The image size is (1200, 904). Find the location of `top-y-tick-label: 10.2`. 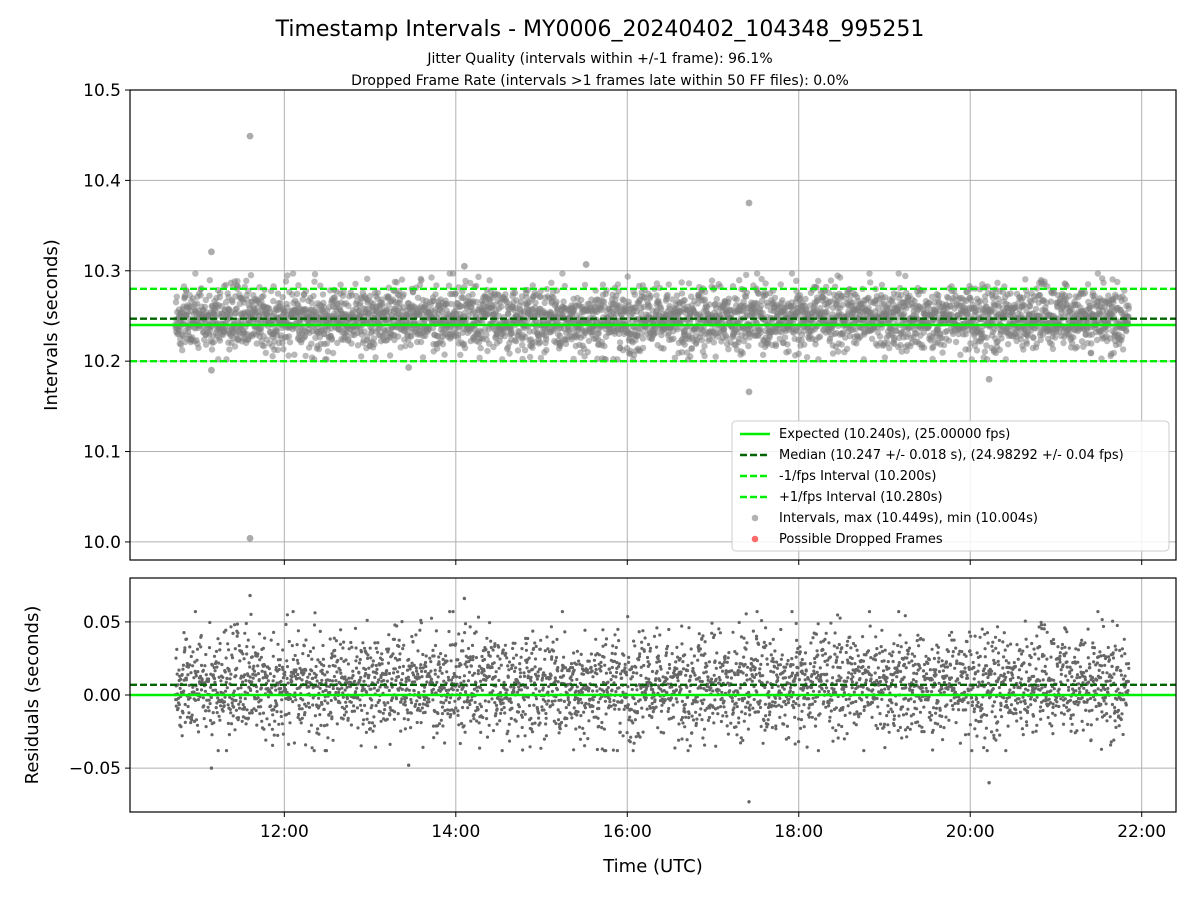

top-y-tick-label: 10.2 is located at coordinates (102, 362).